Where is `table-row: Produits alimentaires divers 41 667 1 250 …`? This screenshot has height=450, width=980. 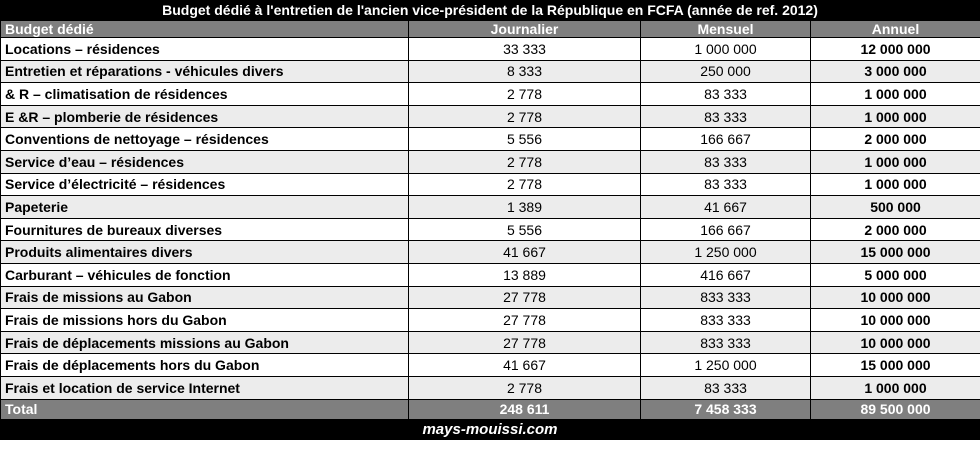 table-row: Produits alimentaires divers 41 667 1 250 … is located at coordinates (490, 252).